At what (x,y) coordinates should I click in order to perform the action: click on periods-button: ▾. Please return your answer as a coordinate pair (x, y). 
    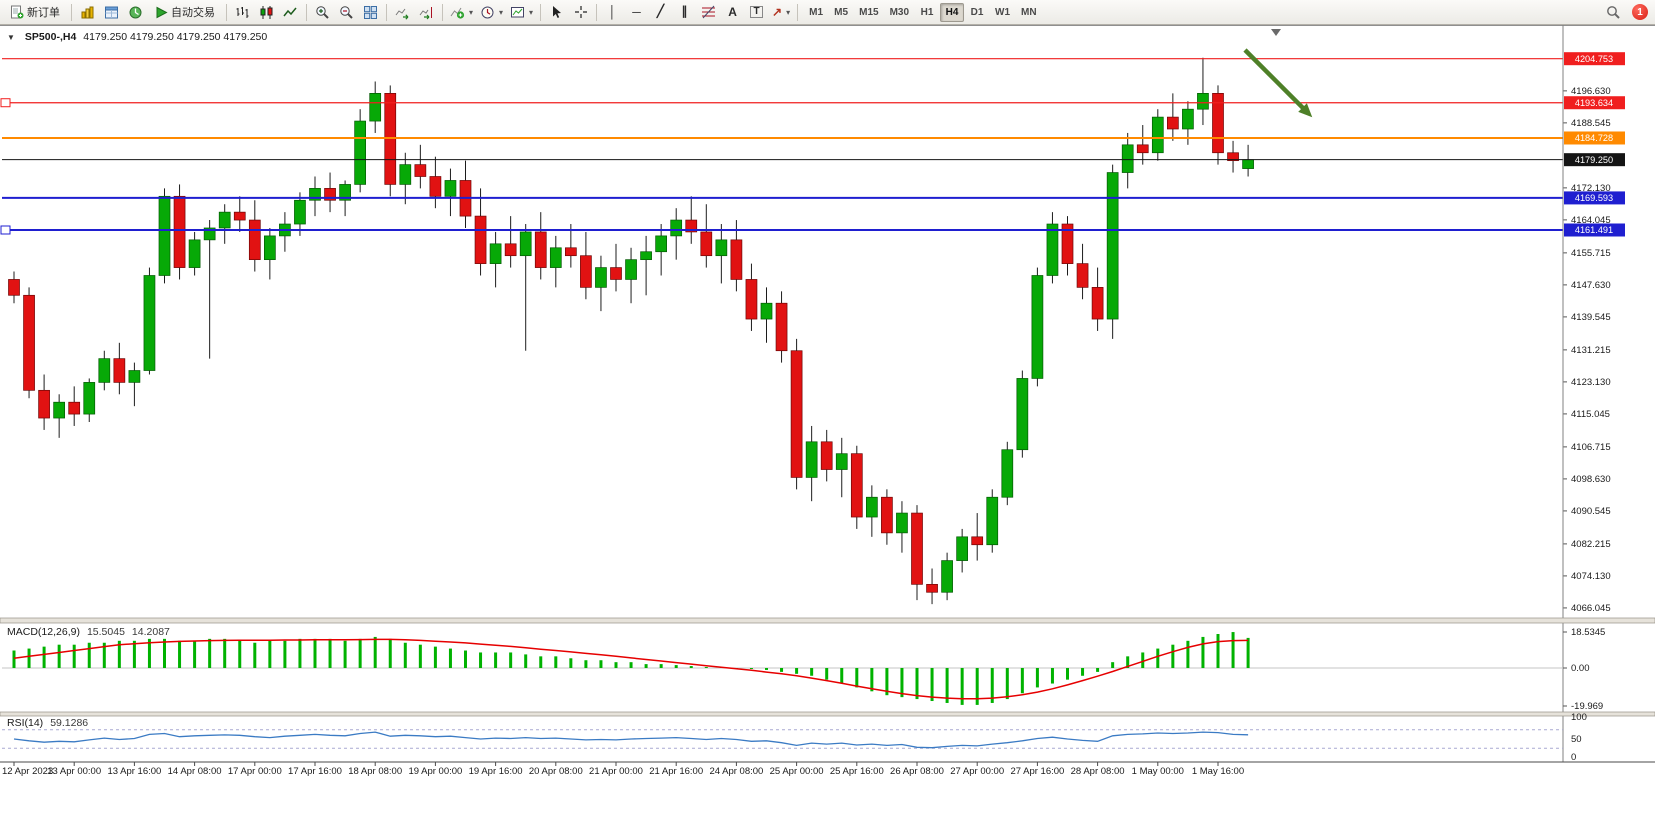
    Looking at the image, I should click on (491, 12).